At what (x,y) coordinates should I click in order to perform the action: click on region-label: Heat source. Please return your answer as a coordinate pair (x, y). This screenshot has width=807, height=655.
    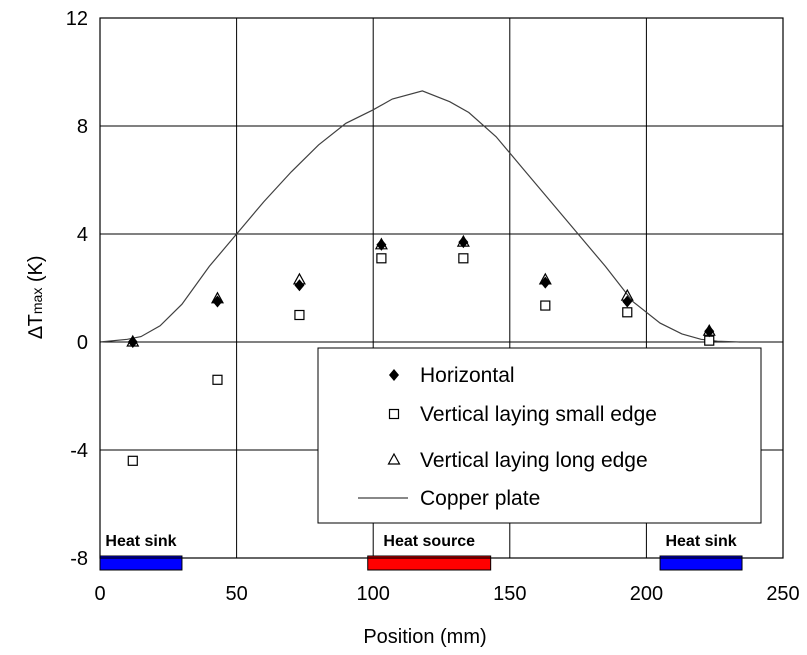
    Looking at the image, I should click on (429, 541).